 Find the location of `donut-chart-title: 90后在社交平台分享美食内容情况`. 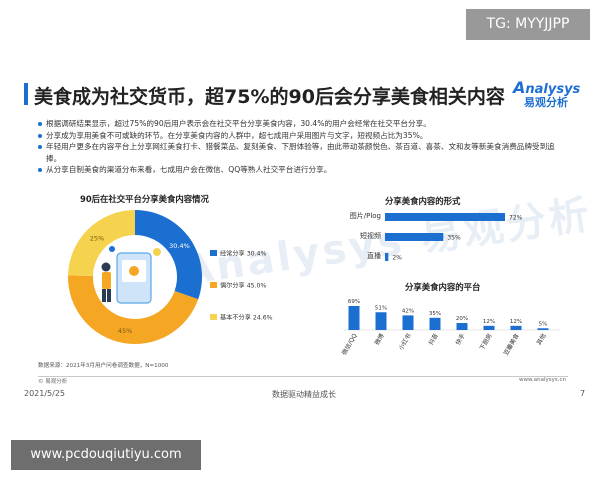

donut-chart-title: 90后在社交平台分享美食内容情况 is located at coordinates (144, 199).